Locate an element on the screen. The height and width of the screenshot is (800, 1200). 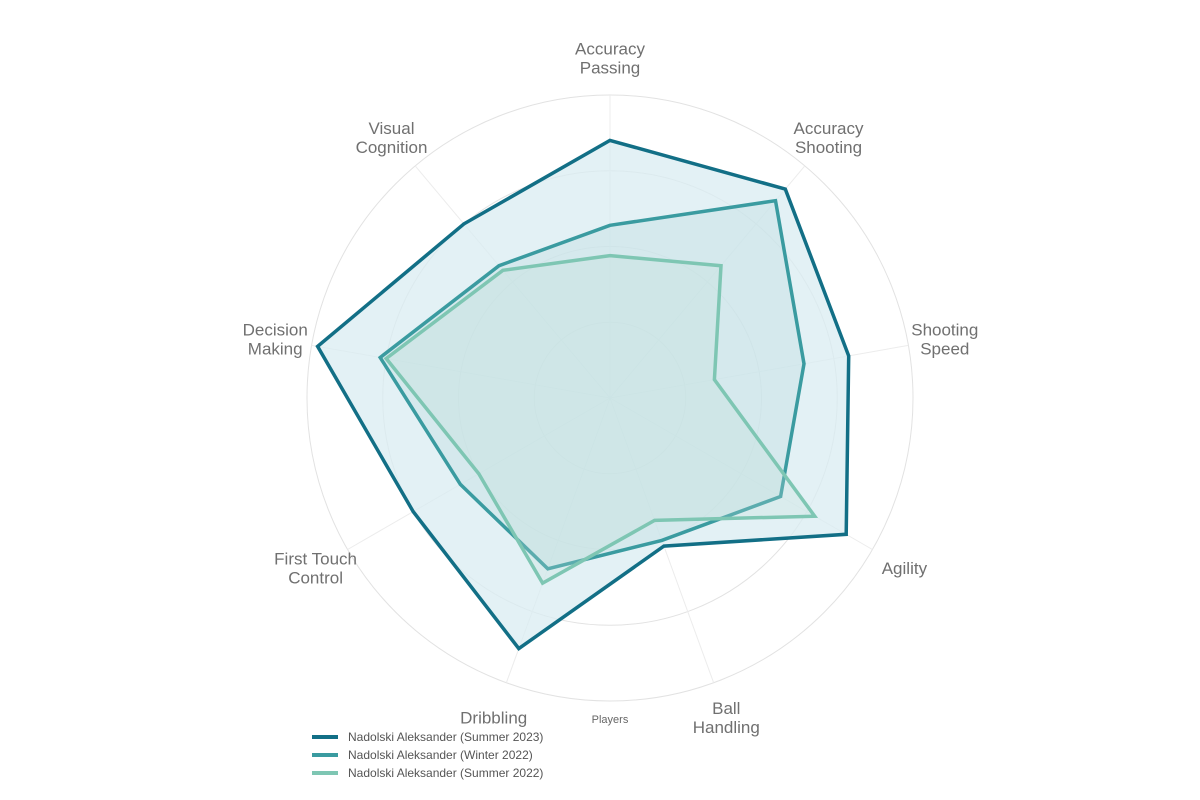
axis-label-1-line-1: Shooting is located at coordinates (828, 147).